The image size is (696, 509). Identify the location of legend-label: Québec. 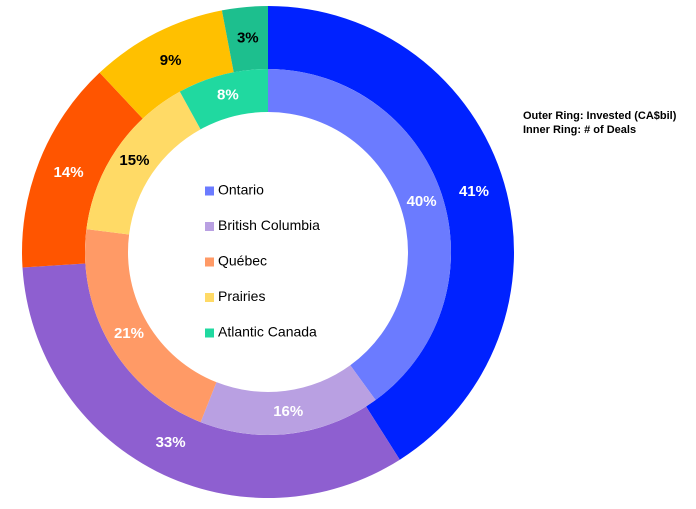
(242, 261).